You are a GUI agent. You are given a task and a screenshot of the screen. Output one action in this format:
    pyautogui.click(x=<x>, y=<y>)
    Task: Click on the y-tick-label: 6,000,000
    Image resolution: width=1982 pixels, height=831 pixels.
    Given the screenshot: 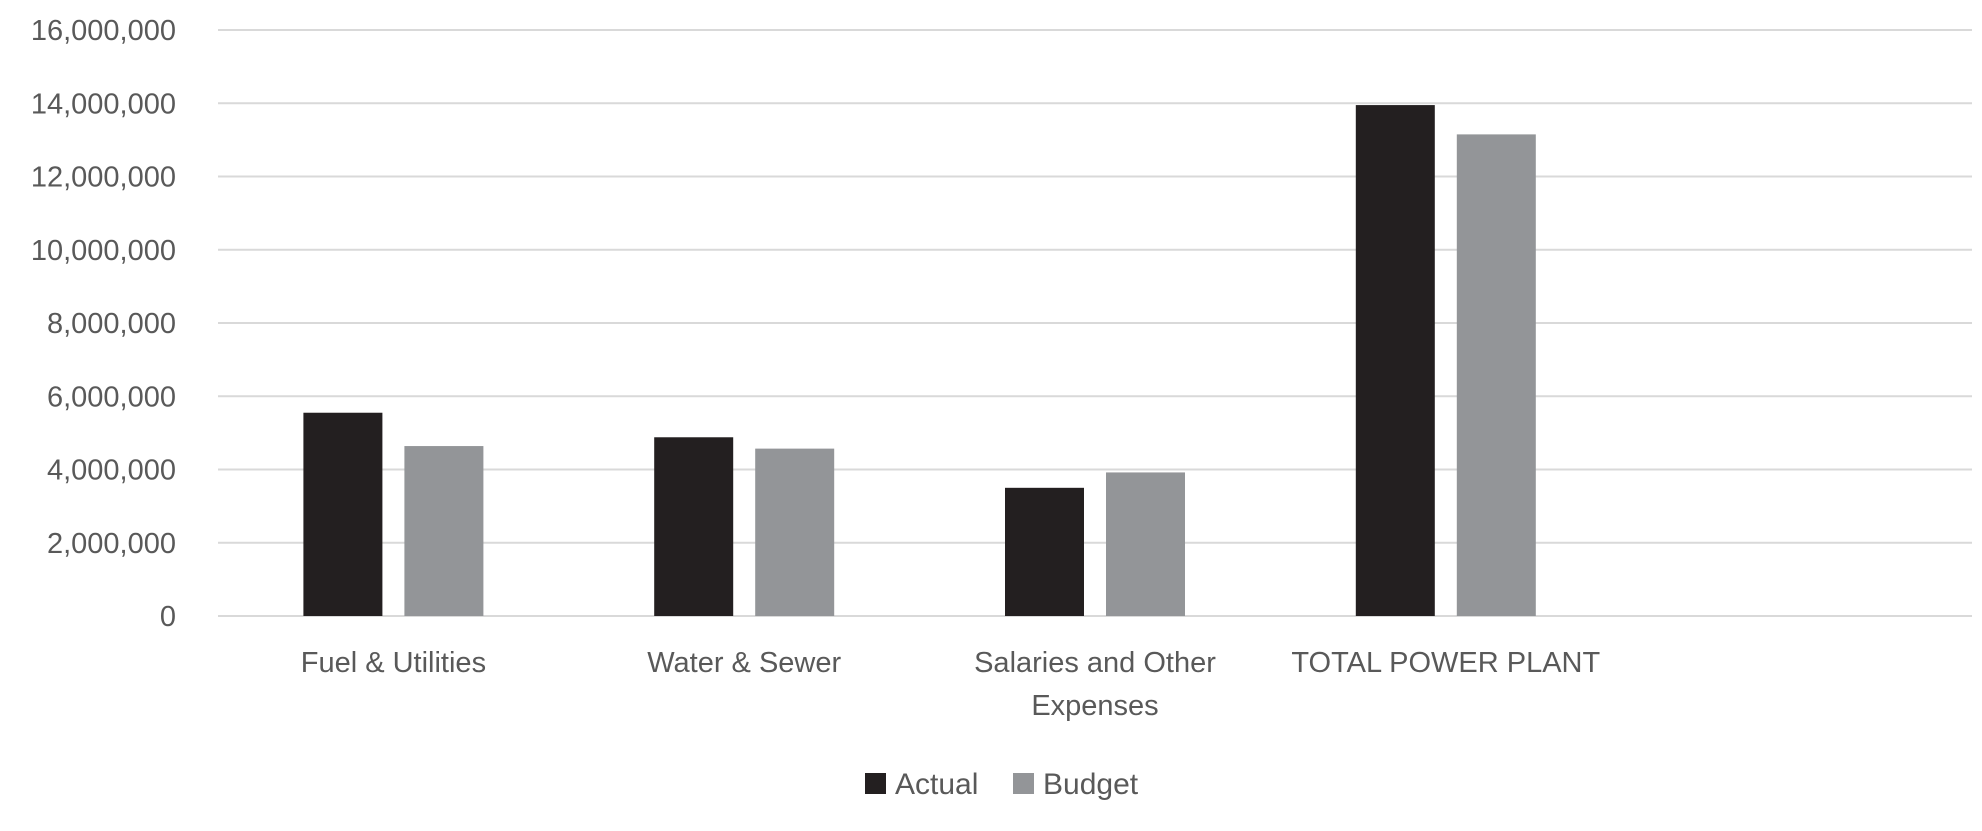 What is the action you would take?
    pyautogui.click(x=111, y=397)
    